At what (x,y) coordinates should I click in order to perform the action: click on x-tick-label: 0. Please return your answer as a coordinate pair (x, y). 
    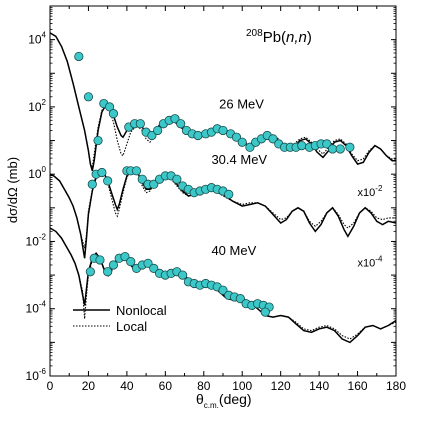
    Looking at the image, I should click on (50, 386).